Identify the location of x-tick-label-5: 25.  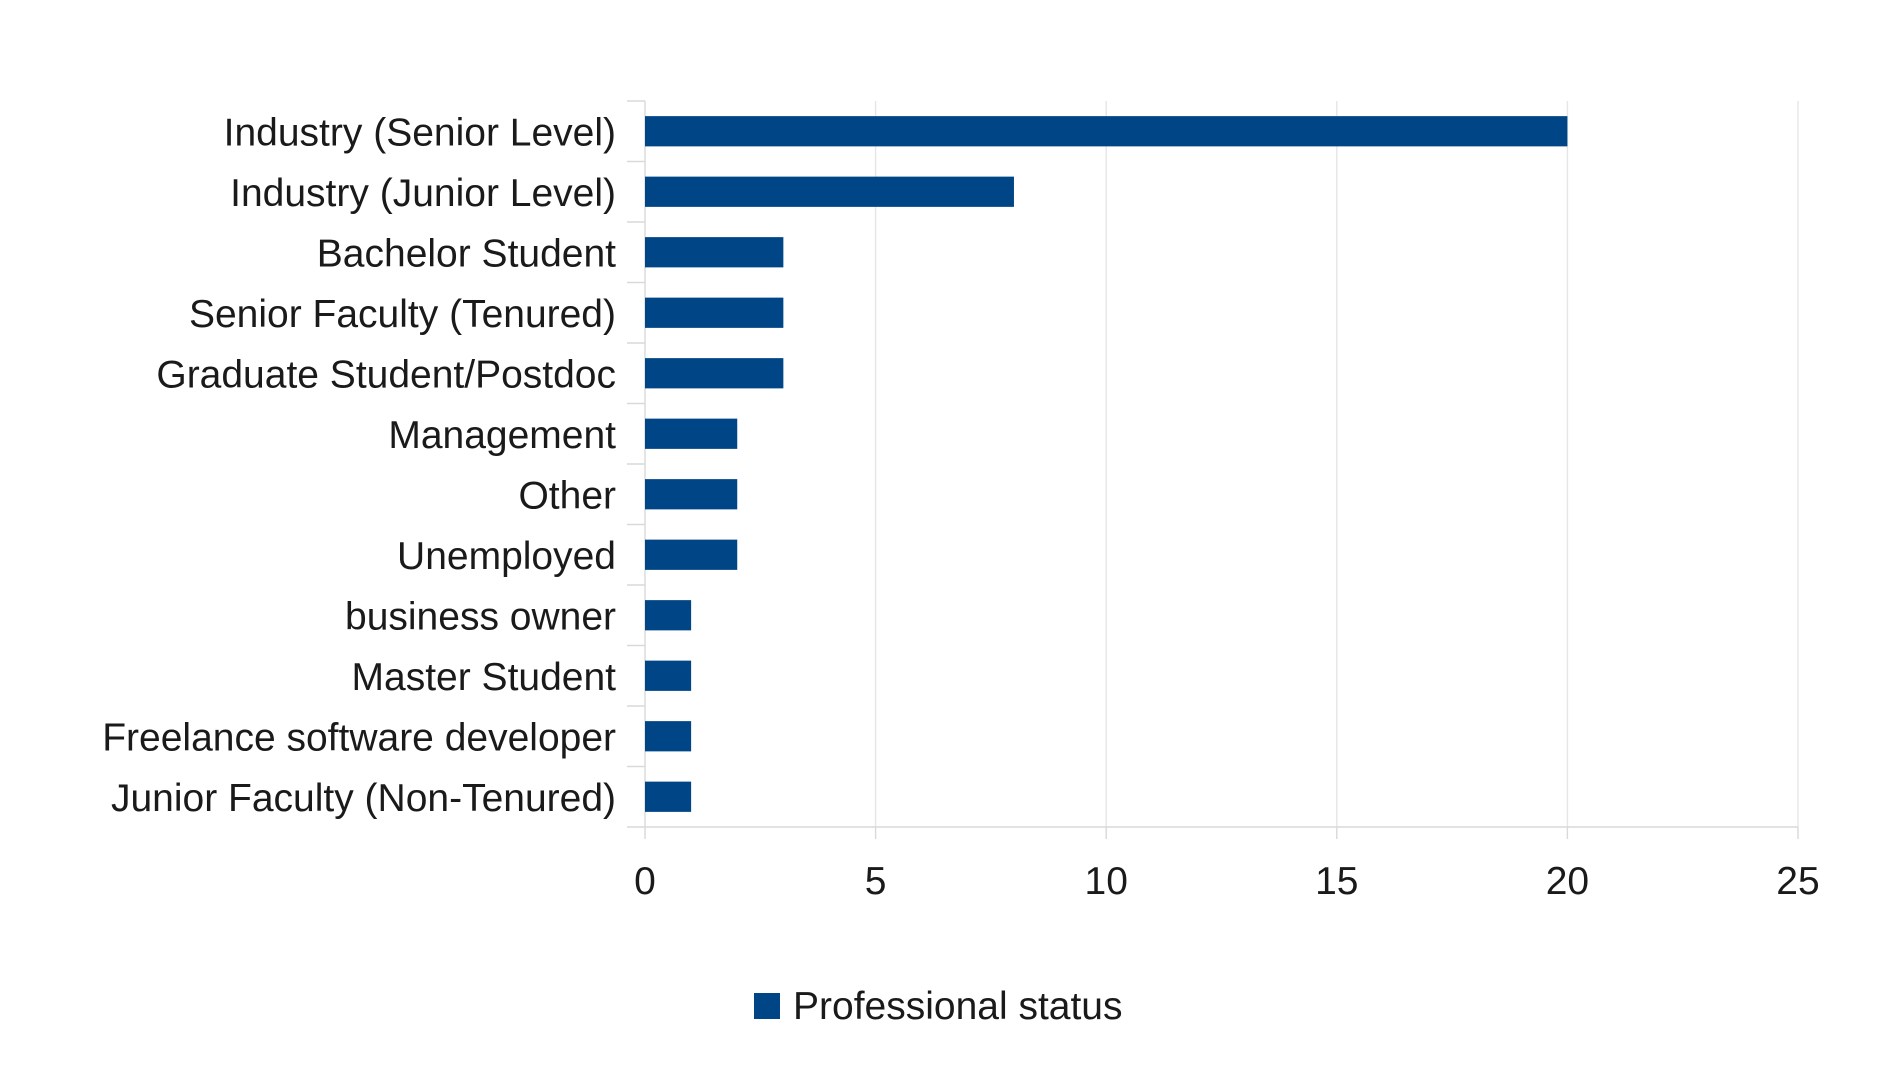
(1797, 881).